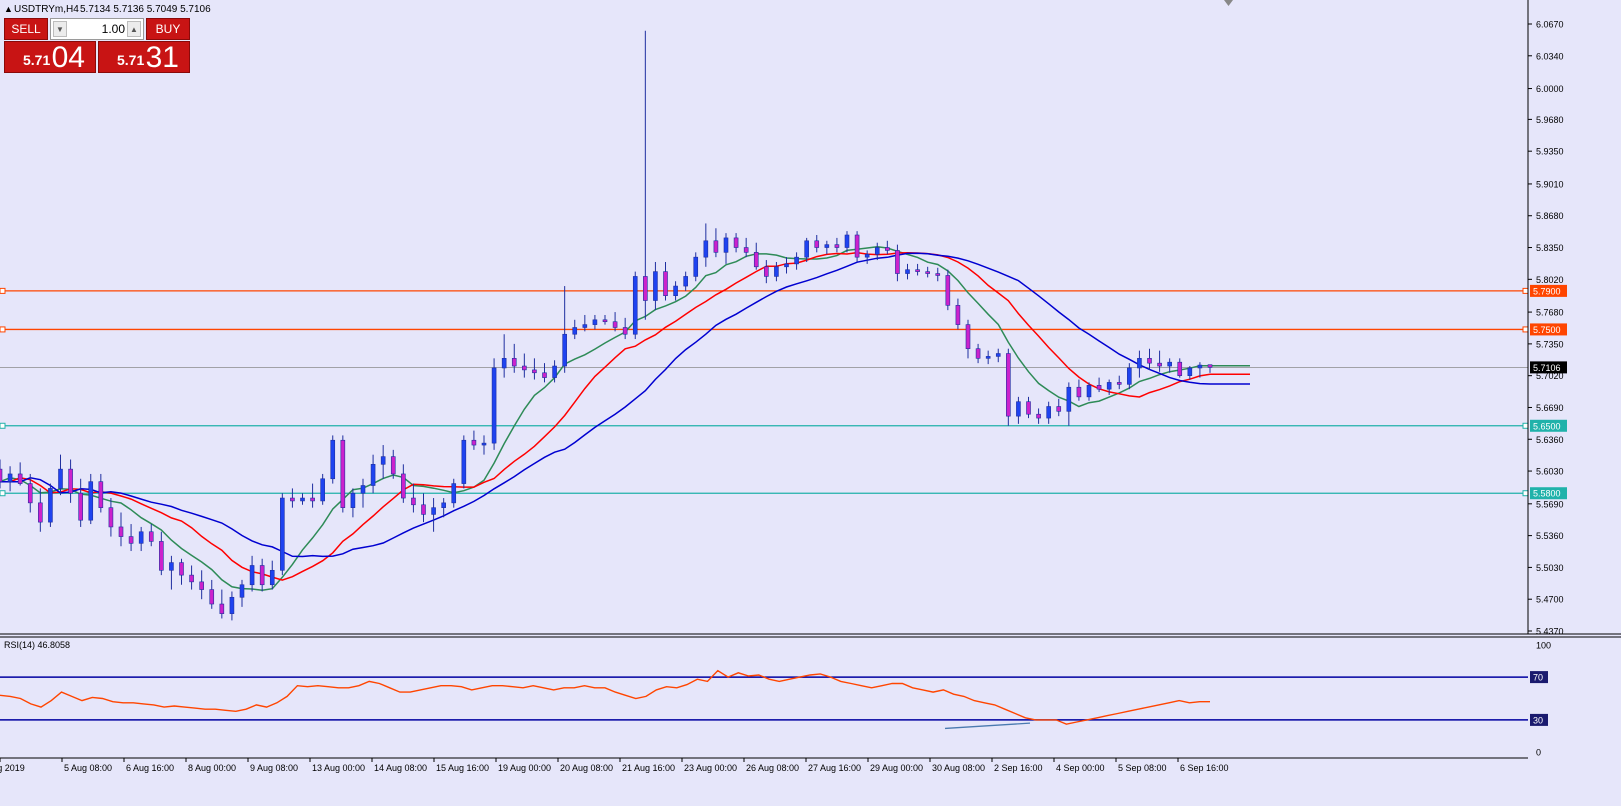 The image size is (1621, 806). What do you see at coordinates (37, 645) in the screenshot?
I see `rsi-label: RSI(14) 46.8058` at bounding box center [37, 645].